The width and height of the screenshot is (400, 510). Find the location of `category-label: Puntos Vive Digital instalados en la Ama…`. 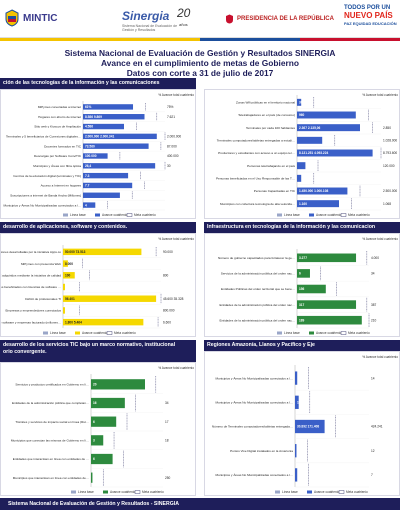

category-label: Puntos Vive Digital instalados en la Ama… is located at coordinates (261, 451).